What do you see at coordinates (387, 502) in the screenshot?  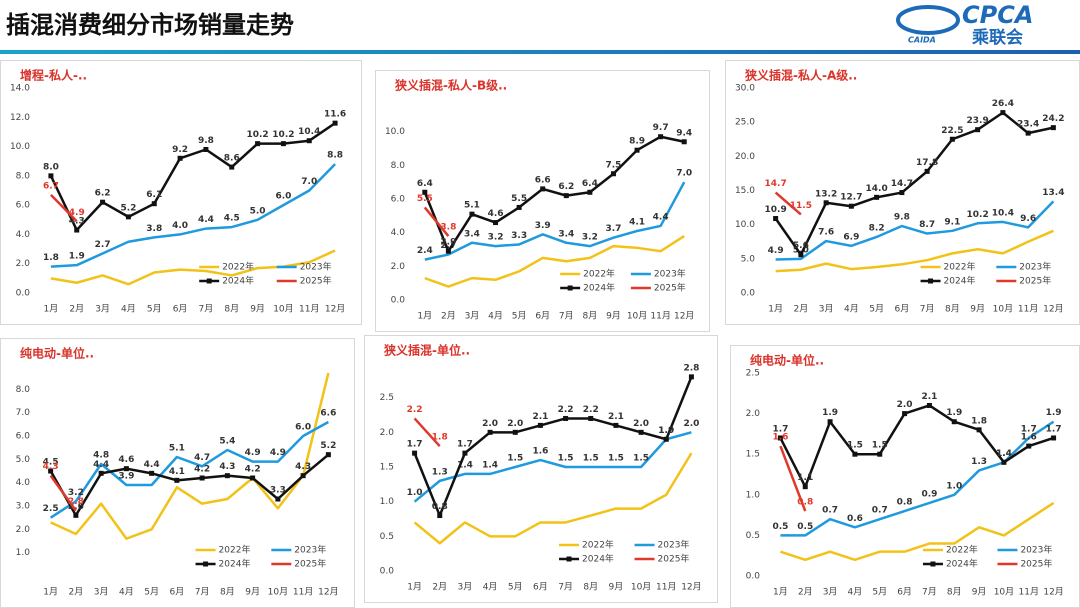 I see `y-tick-label: 1.0` at bounding box center [387, 502].